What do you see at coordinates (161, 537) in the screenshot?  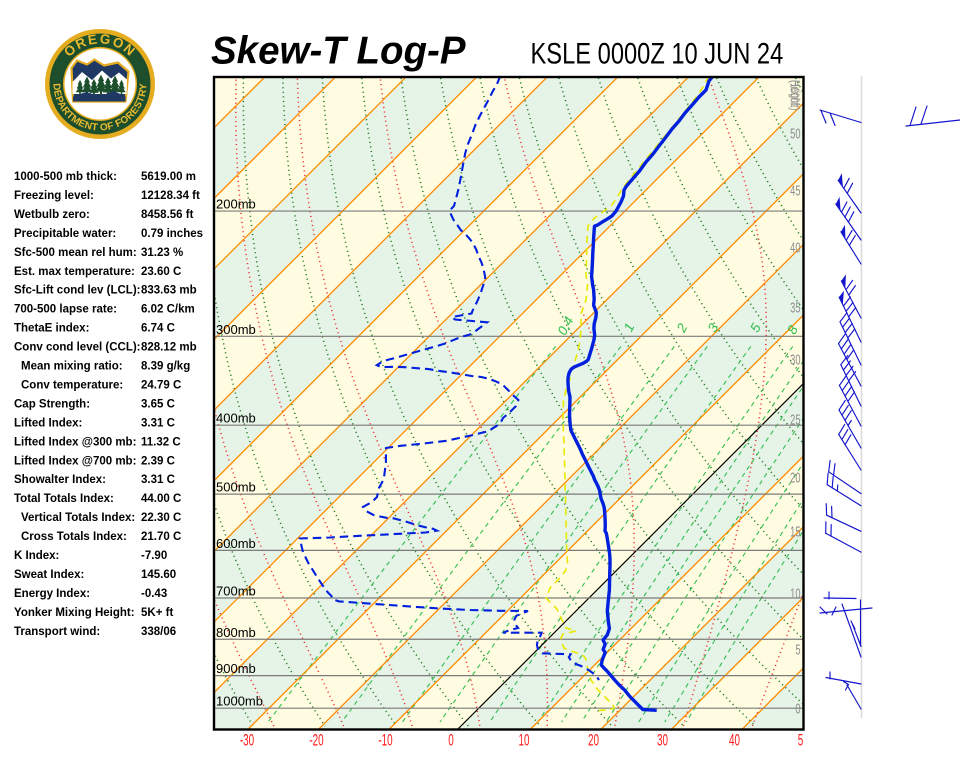 I see `svg-text: 21.70 C` at bounding box center [161, 537].